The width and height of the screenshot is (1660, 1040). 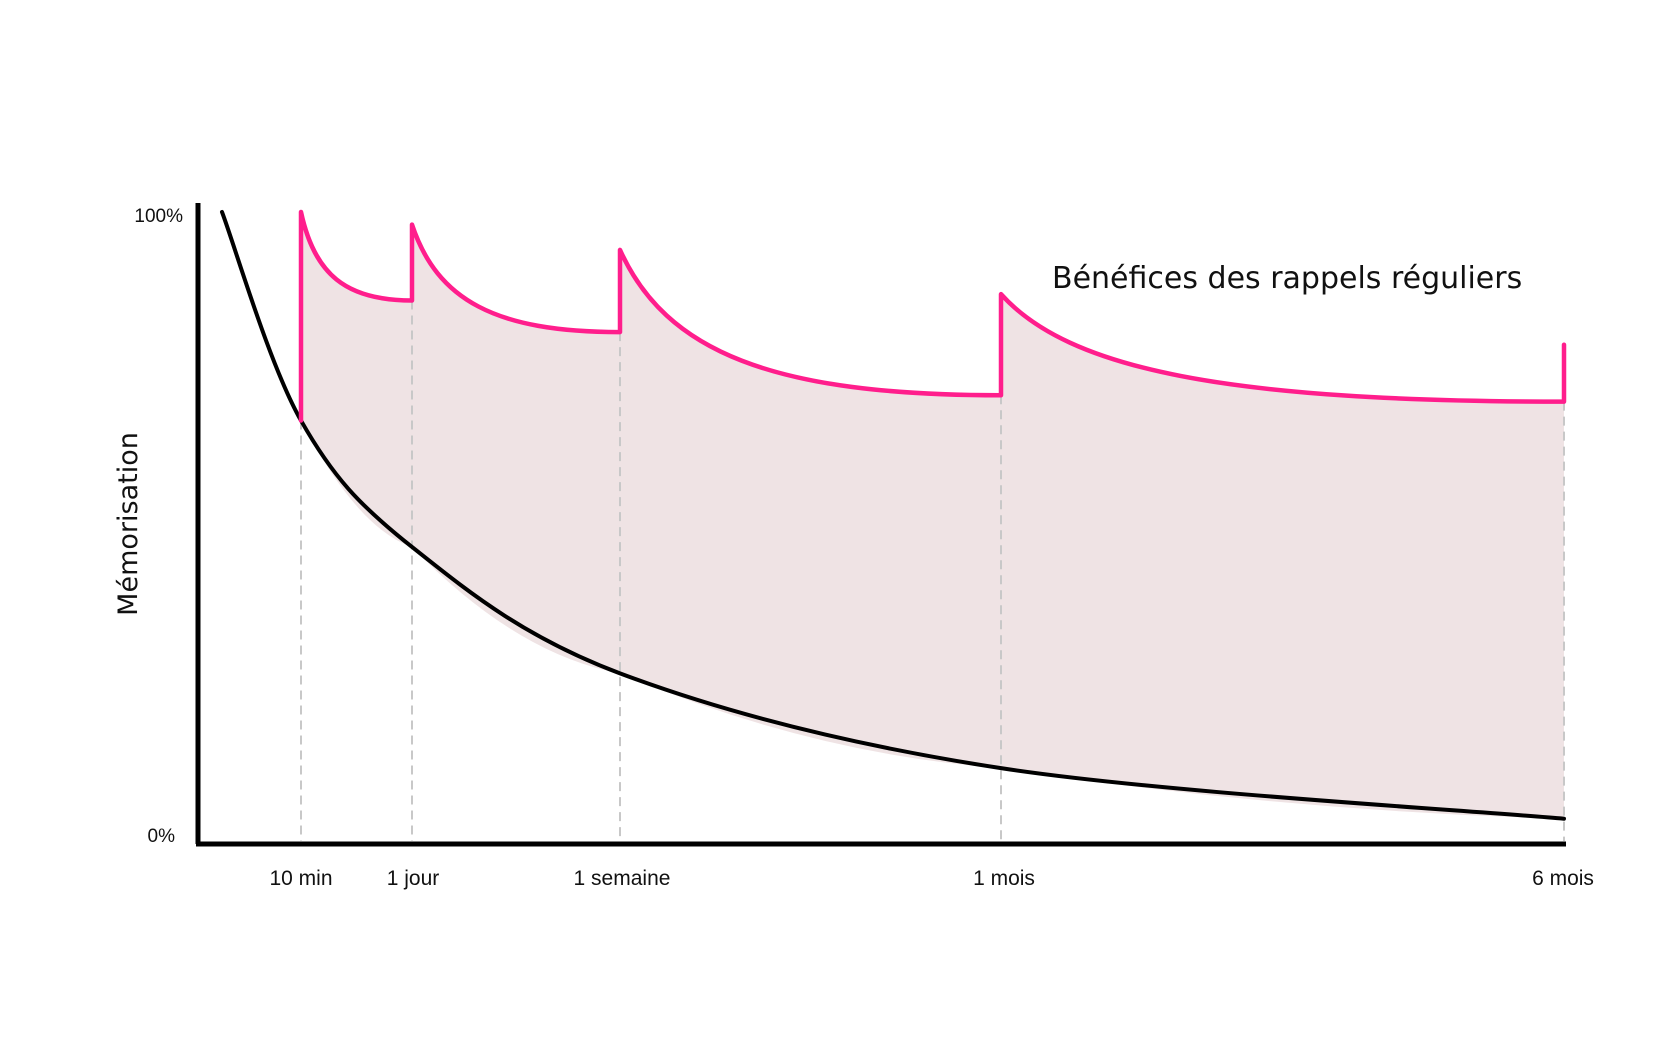 I want to click on x-tick-1-semaine: 1 semaine, so click(x=622, y=878).